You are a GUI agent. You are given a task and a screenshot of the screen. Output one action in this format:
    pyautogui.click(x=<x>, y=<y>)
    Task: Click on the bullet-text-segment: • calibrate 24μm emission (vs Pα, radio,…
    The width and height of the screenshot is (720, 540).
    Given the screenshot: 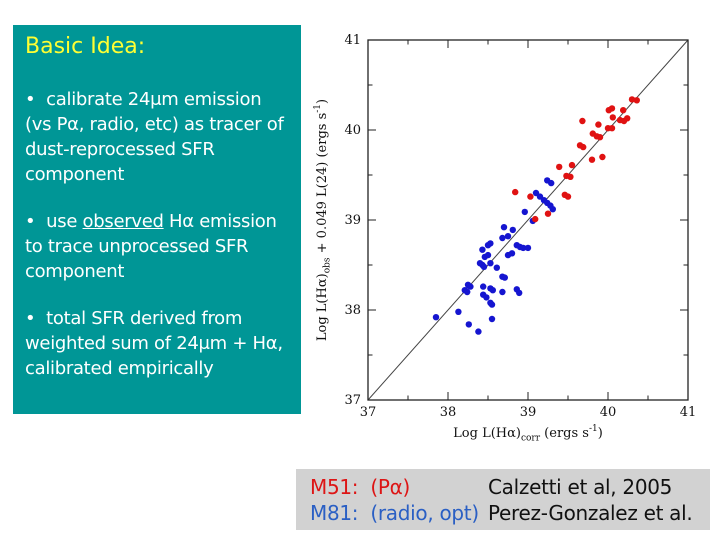 What is the action you would take?
    pyautogui.click(x=157, y=137)
    